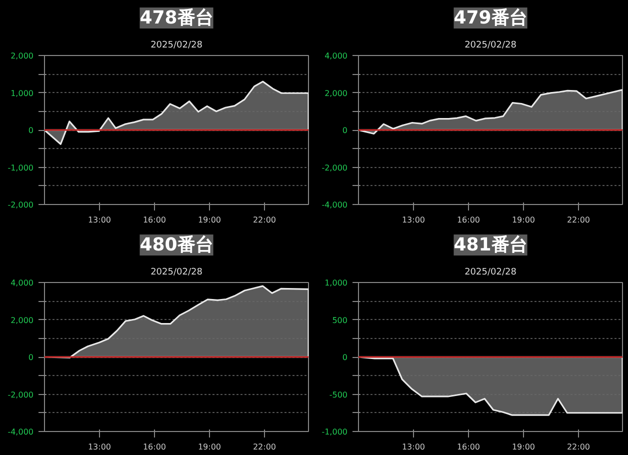 The width and height of the screenshot is (628, 455). What do you see at coordinates (177, 18) in the screenshot?
I see `chart-title: 478番台` at bounding box center [177, 18].